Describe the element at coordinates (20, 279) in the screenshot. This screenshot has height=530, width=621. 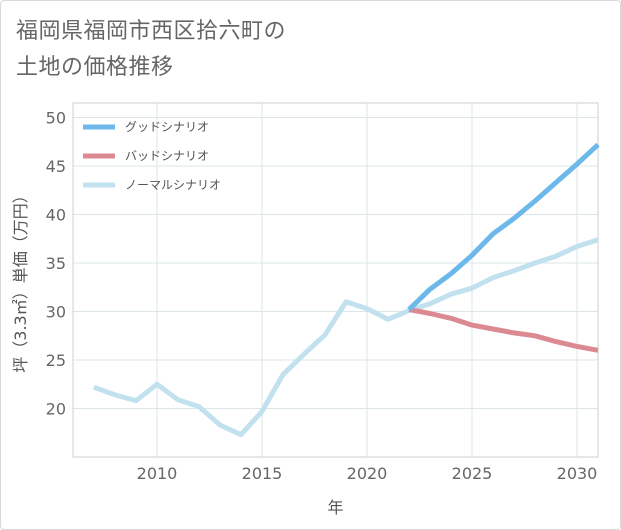
I see `y-axis-label: 坪（3.3㎡）単価（万円）` at that location.